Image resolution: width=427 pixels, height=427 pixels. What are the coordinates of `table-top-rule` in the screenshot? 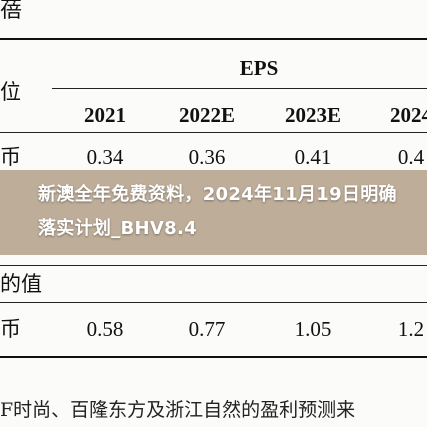 It's located at (213, 39).